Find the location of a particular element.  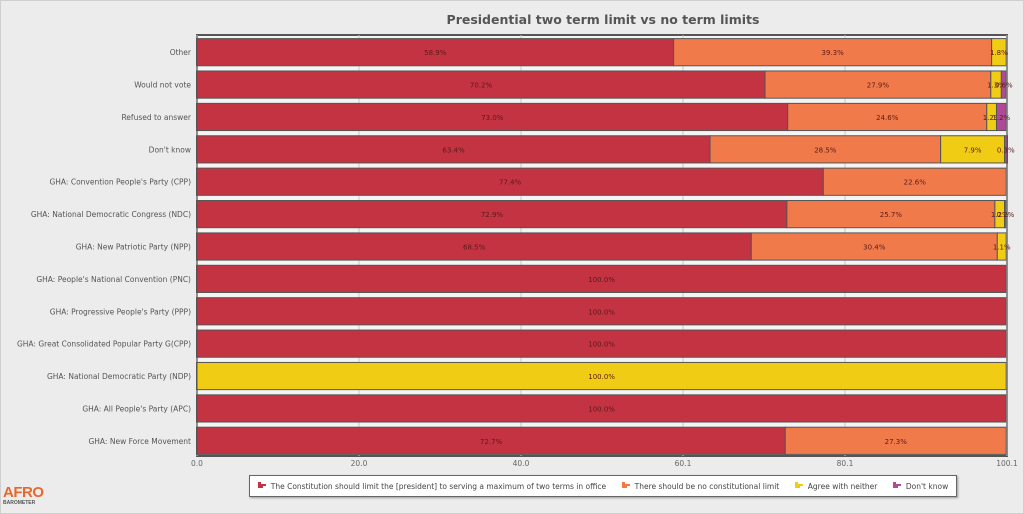

category-label: Refused to answer is located at coordinates (156, 117).